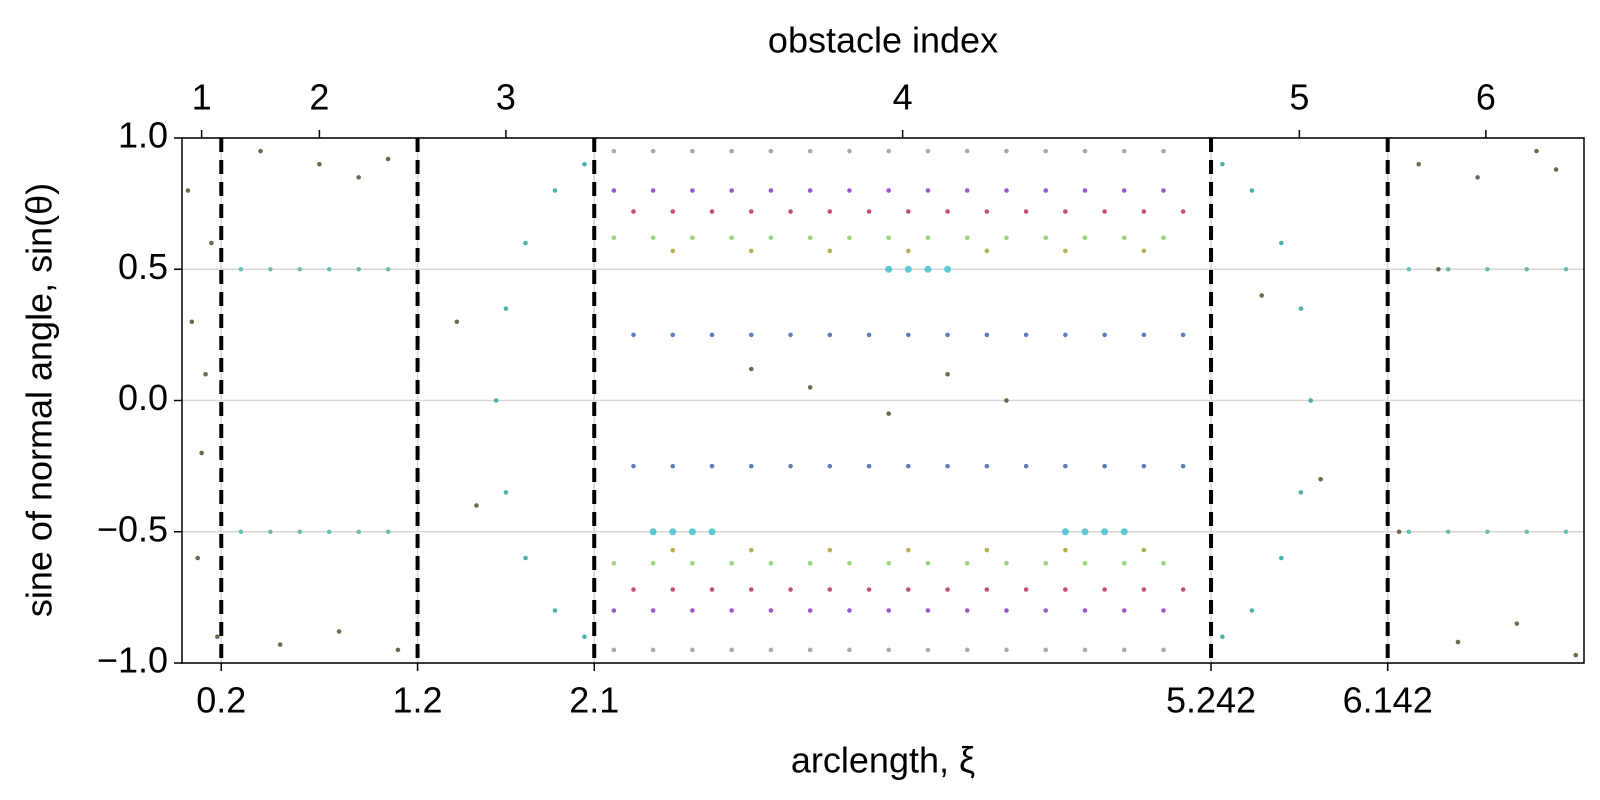 The width and height of the screenshot is (1600, 800). I want to click on x-axis-title: arclength, ξ, so click(883, 760).